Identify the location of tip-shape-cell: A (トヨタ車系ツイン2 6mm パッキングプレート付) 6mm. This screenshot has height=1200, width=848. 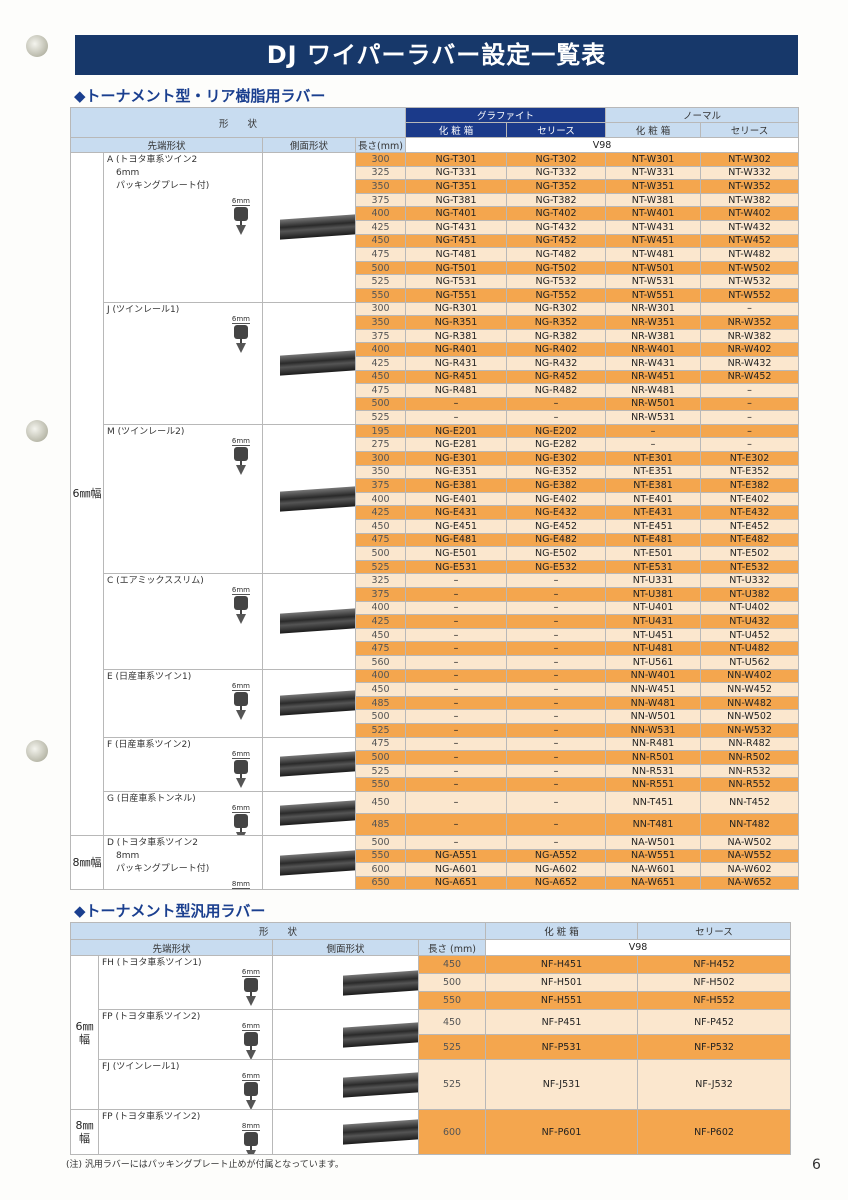
(183, 227).